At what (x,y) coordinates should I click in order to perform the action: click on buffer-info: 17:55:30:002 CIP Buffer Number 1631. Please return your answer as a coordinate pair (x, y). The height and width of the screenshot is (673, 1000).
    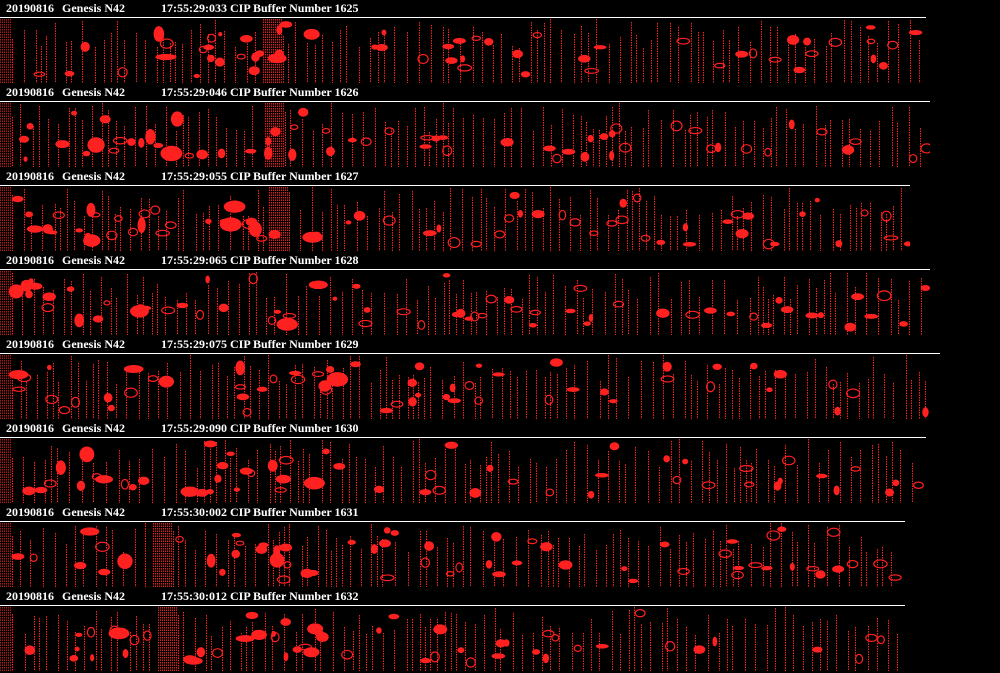
    Looking at the image, I should click on (260, 512).